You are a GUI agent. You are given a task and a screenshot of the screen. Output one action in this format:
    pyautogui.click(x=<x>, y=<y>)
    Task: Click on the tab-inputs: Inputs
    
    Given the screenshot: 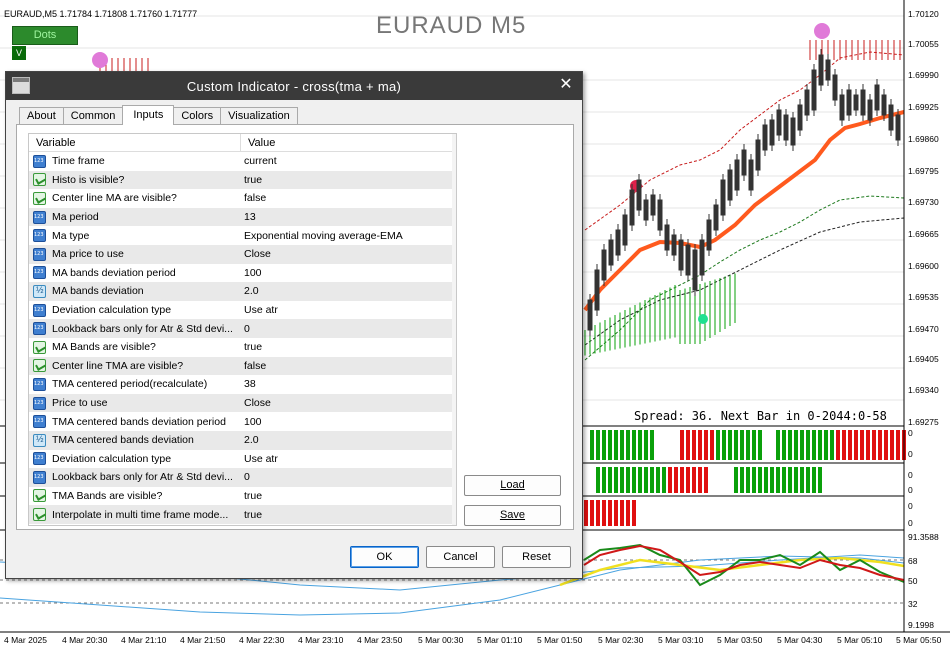 What is the action you would take?
    pyautogui.click(x=148, y=115)
    